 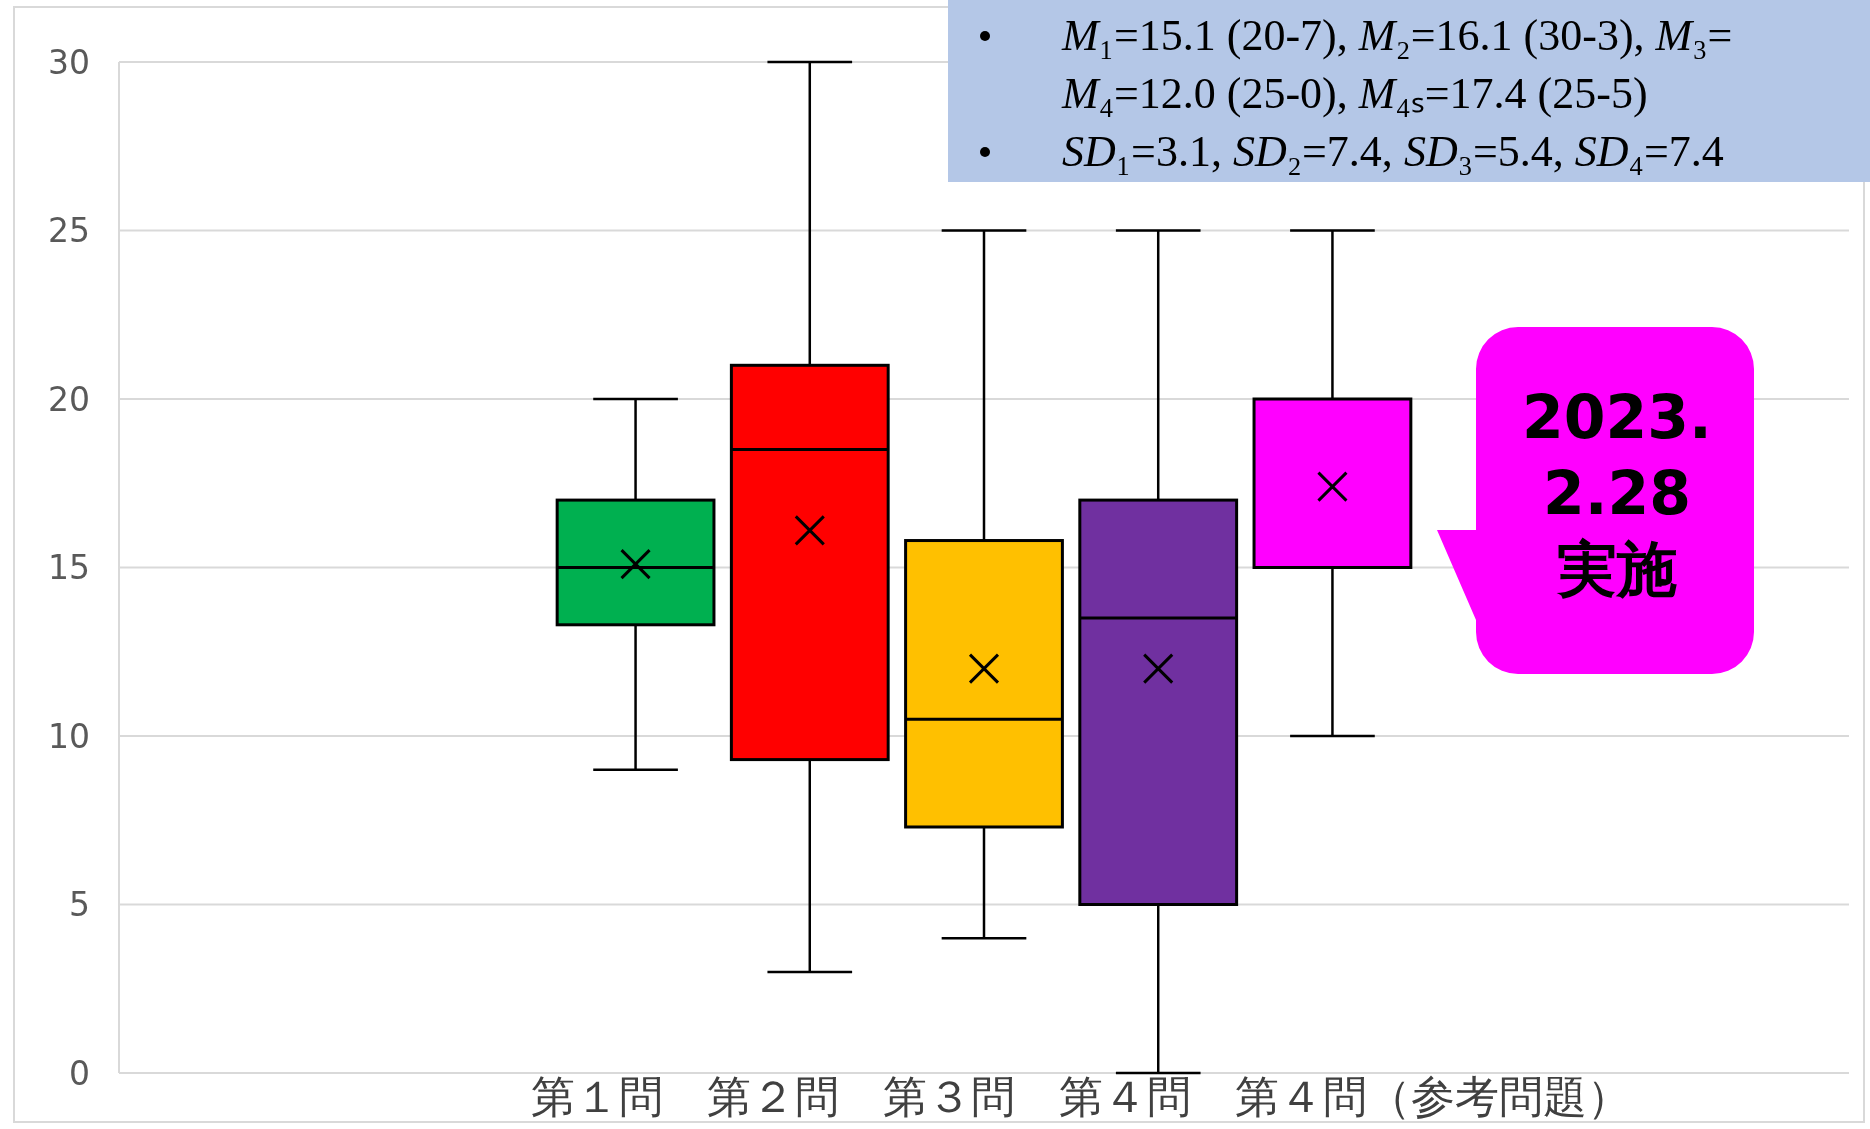 I want to click on y-tick-label: 25, so click(x=69, y=230).